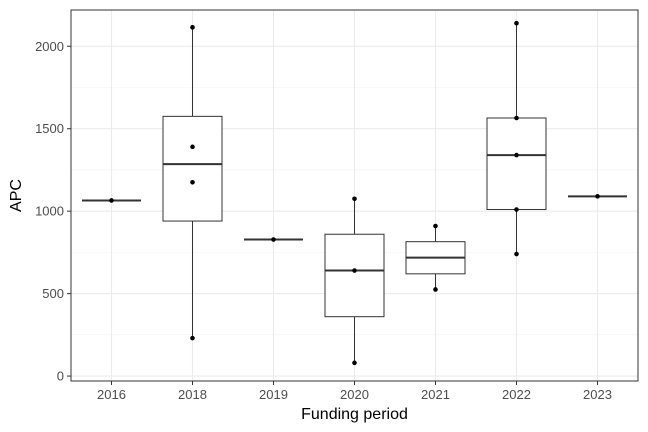 This screenshot has height=432, width=648. I want to click on x-tick-label: 2018, so click(192, 394).